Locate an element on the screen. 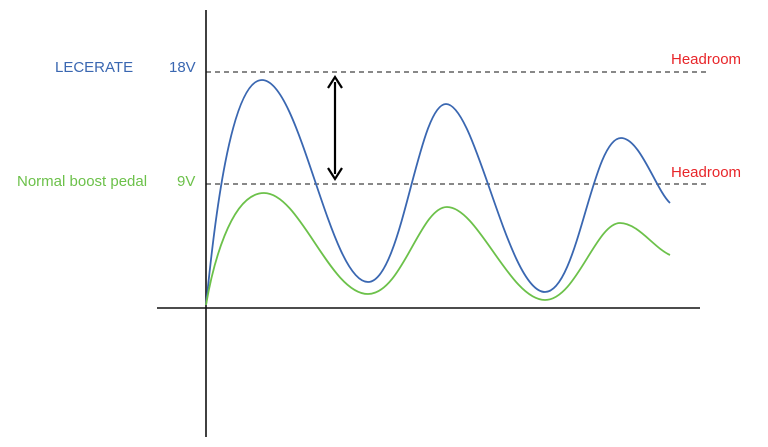  normal-boost-label: Normal boost pedal is located at coordinates (82, 181).